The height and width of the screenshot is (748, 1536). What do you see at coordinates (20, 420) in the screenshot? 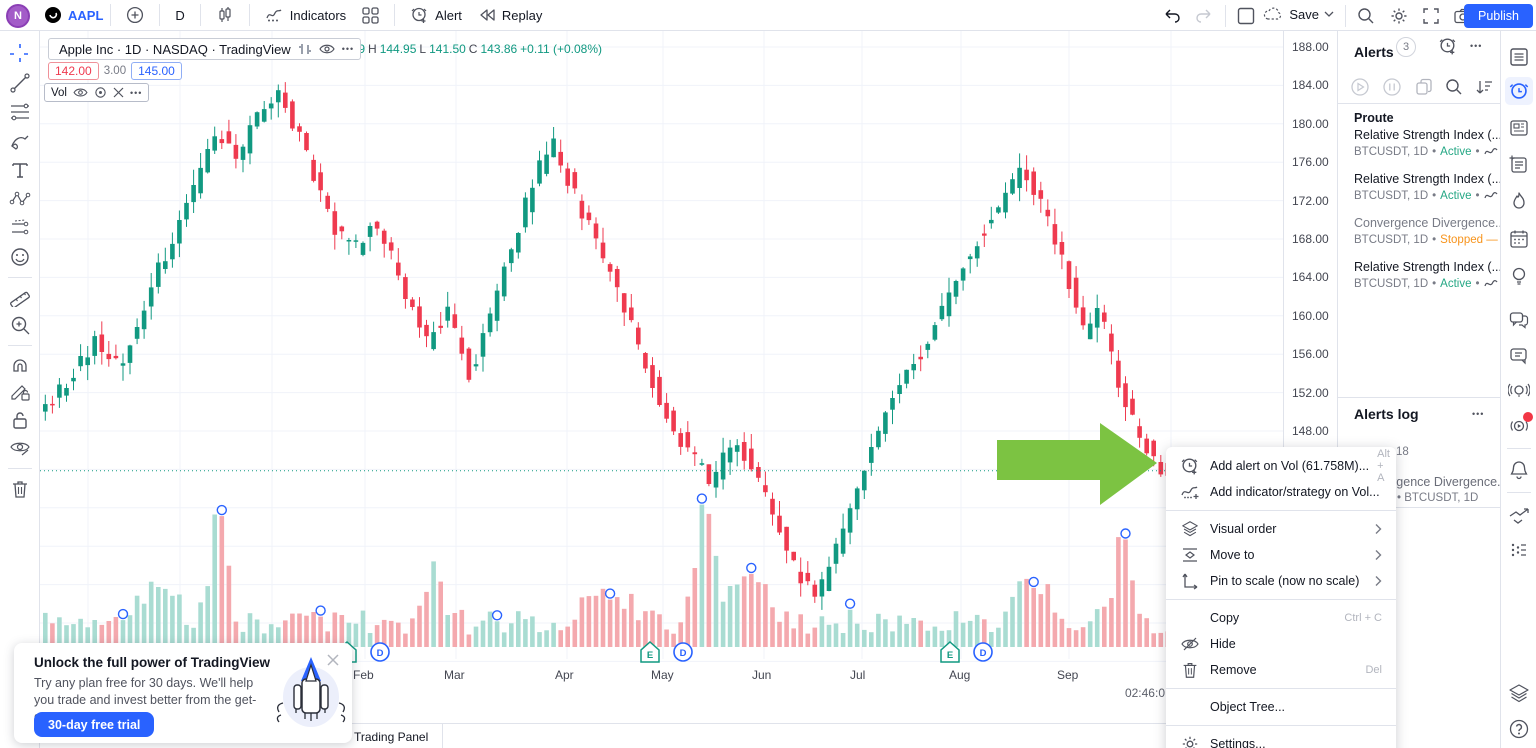
I see `lock-drawings-tool` at bounding box center [20, 420].